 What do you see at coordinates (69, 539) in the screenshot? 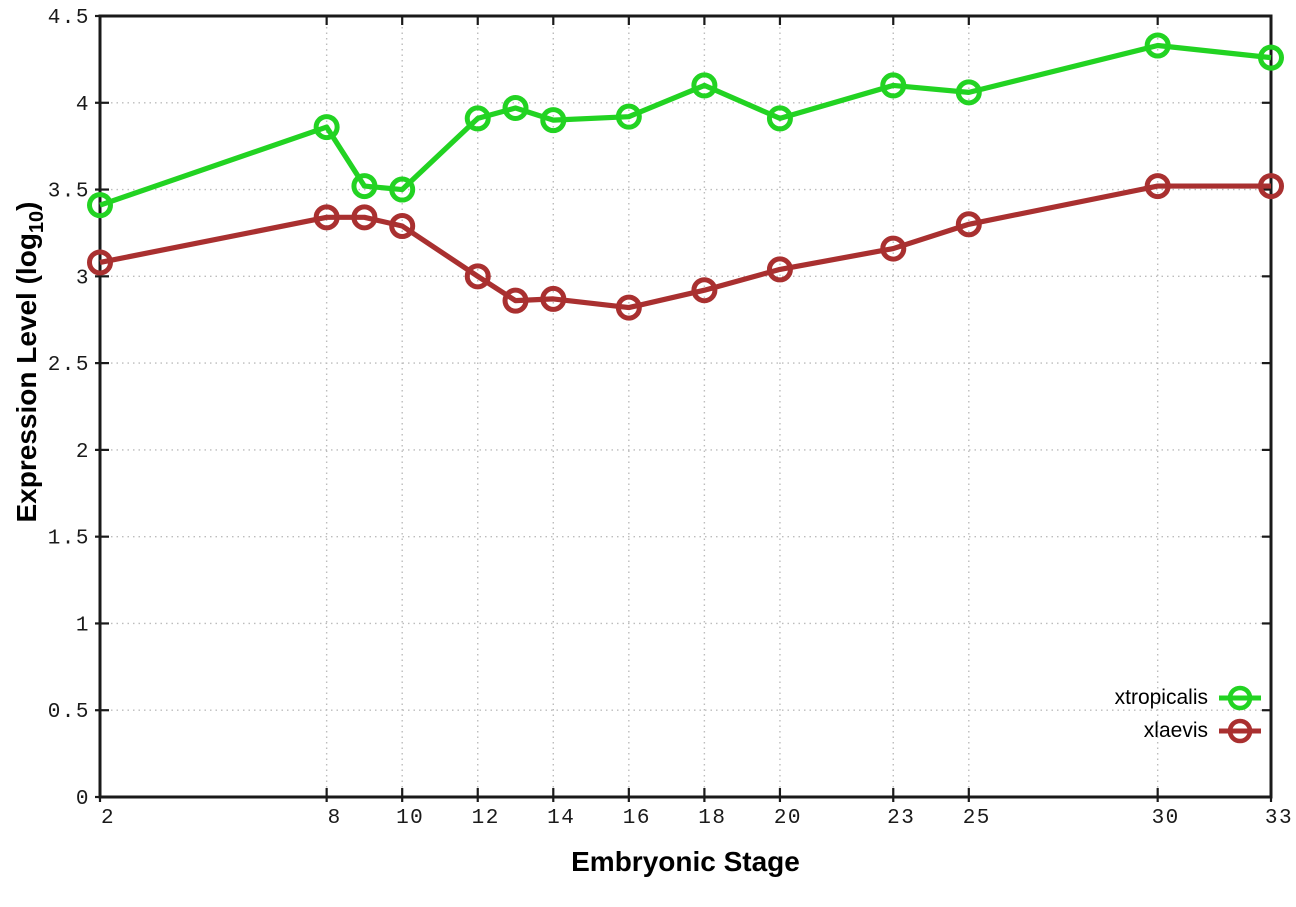
I see `y-tick-label: 1.5` at bounding box center [69, 539].